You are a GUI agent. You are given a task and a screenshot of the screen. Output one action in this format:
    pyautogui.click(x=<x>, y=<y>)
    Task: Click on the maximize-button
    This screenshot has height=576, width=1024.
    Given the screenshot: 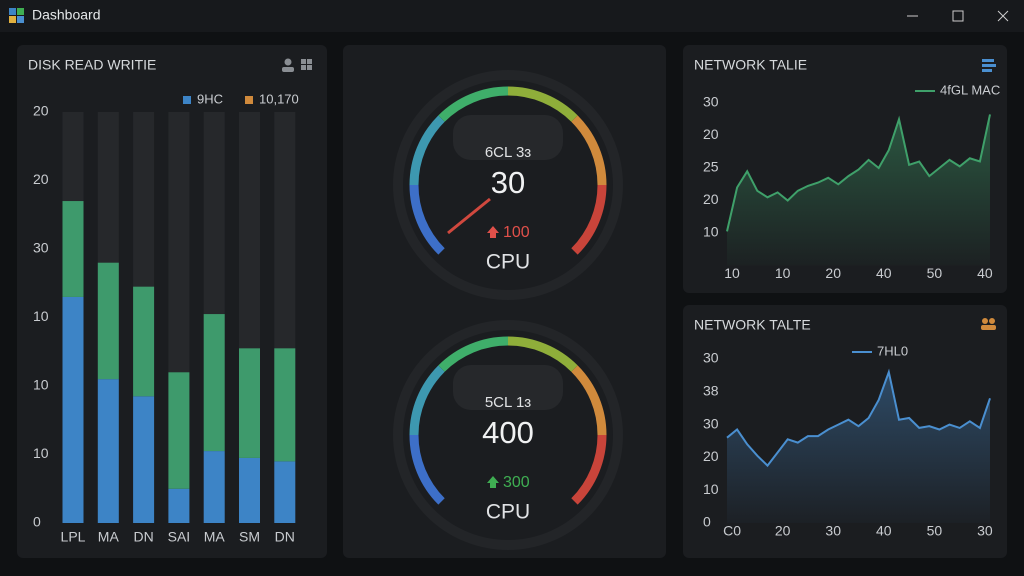 What is the action you would take?
    pyautogui.click(x=958, y=16)
    